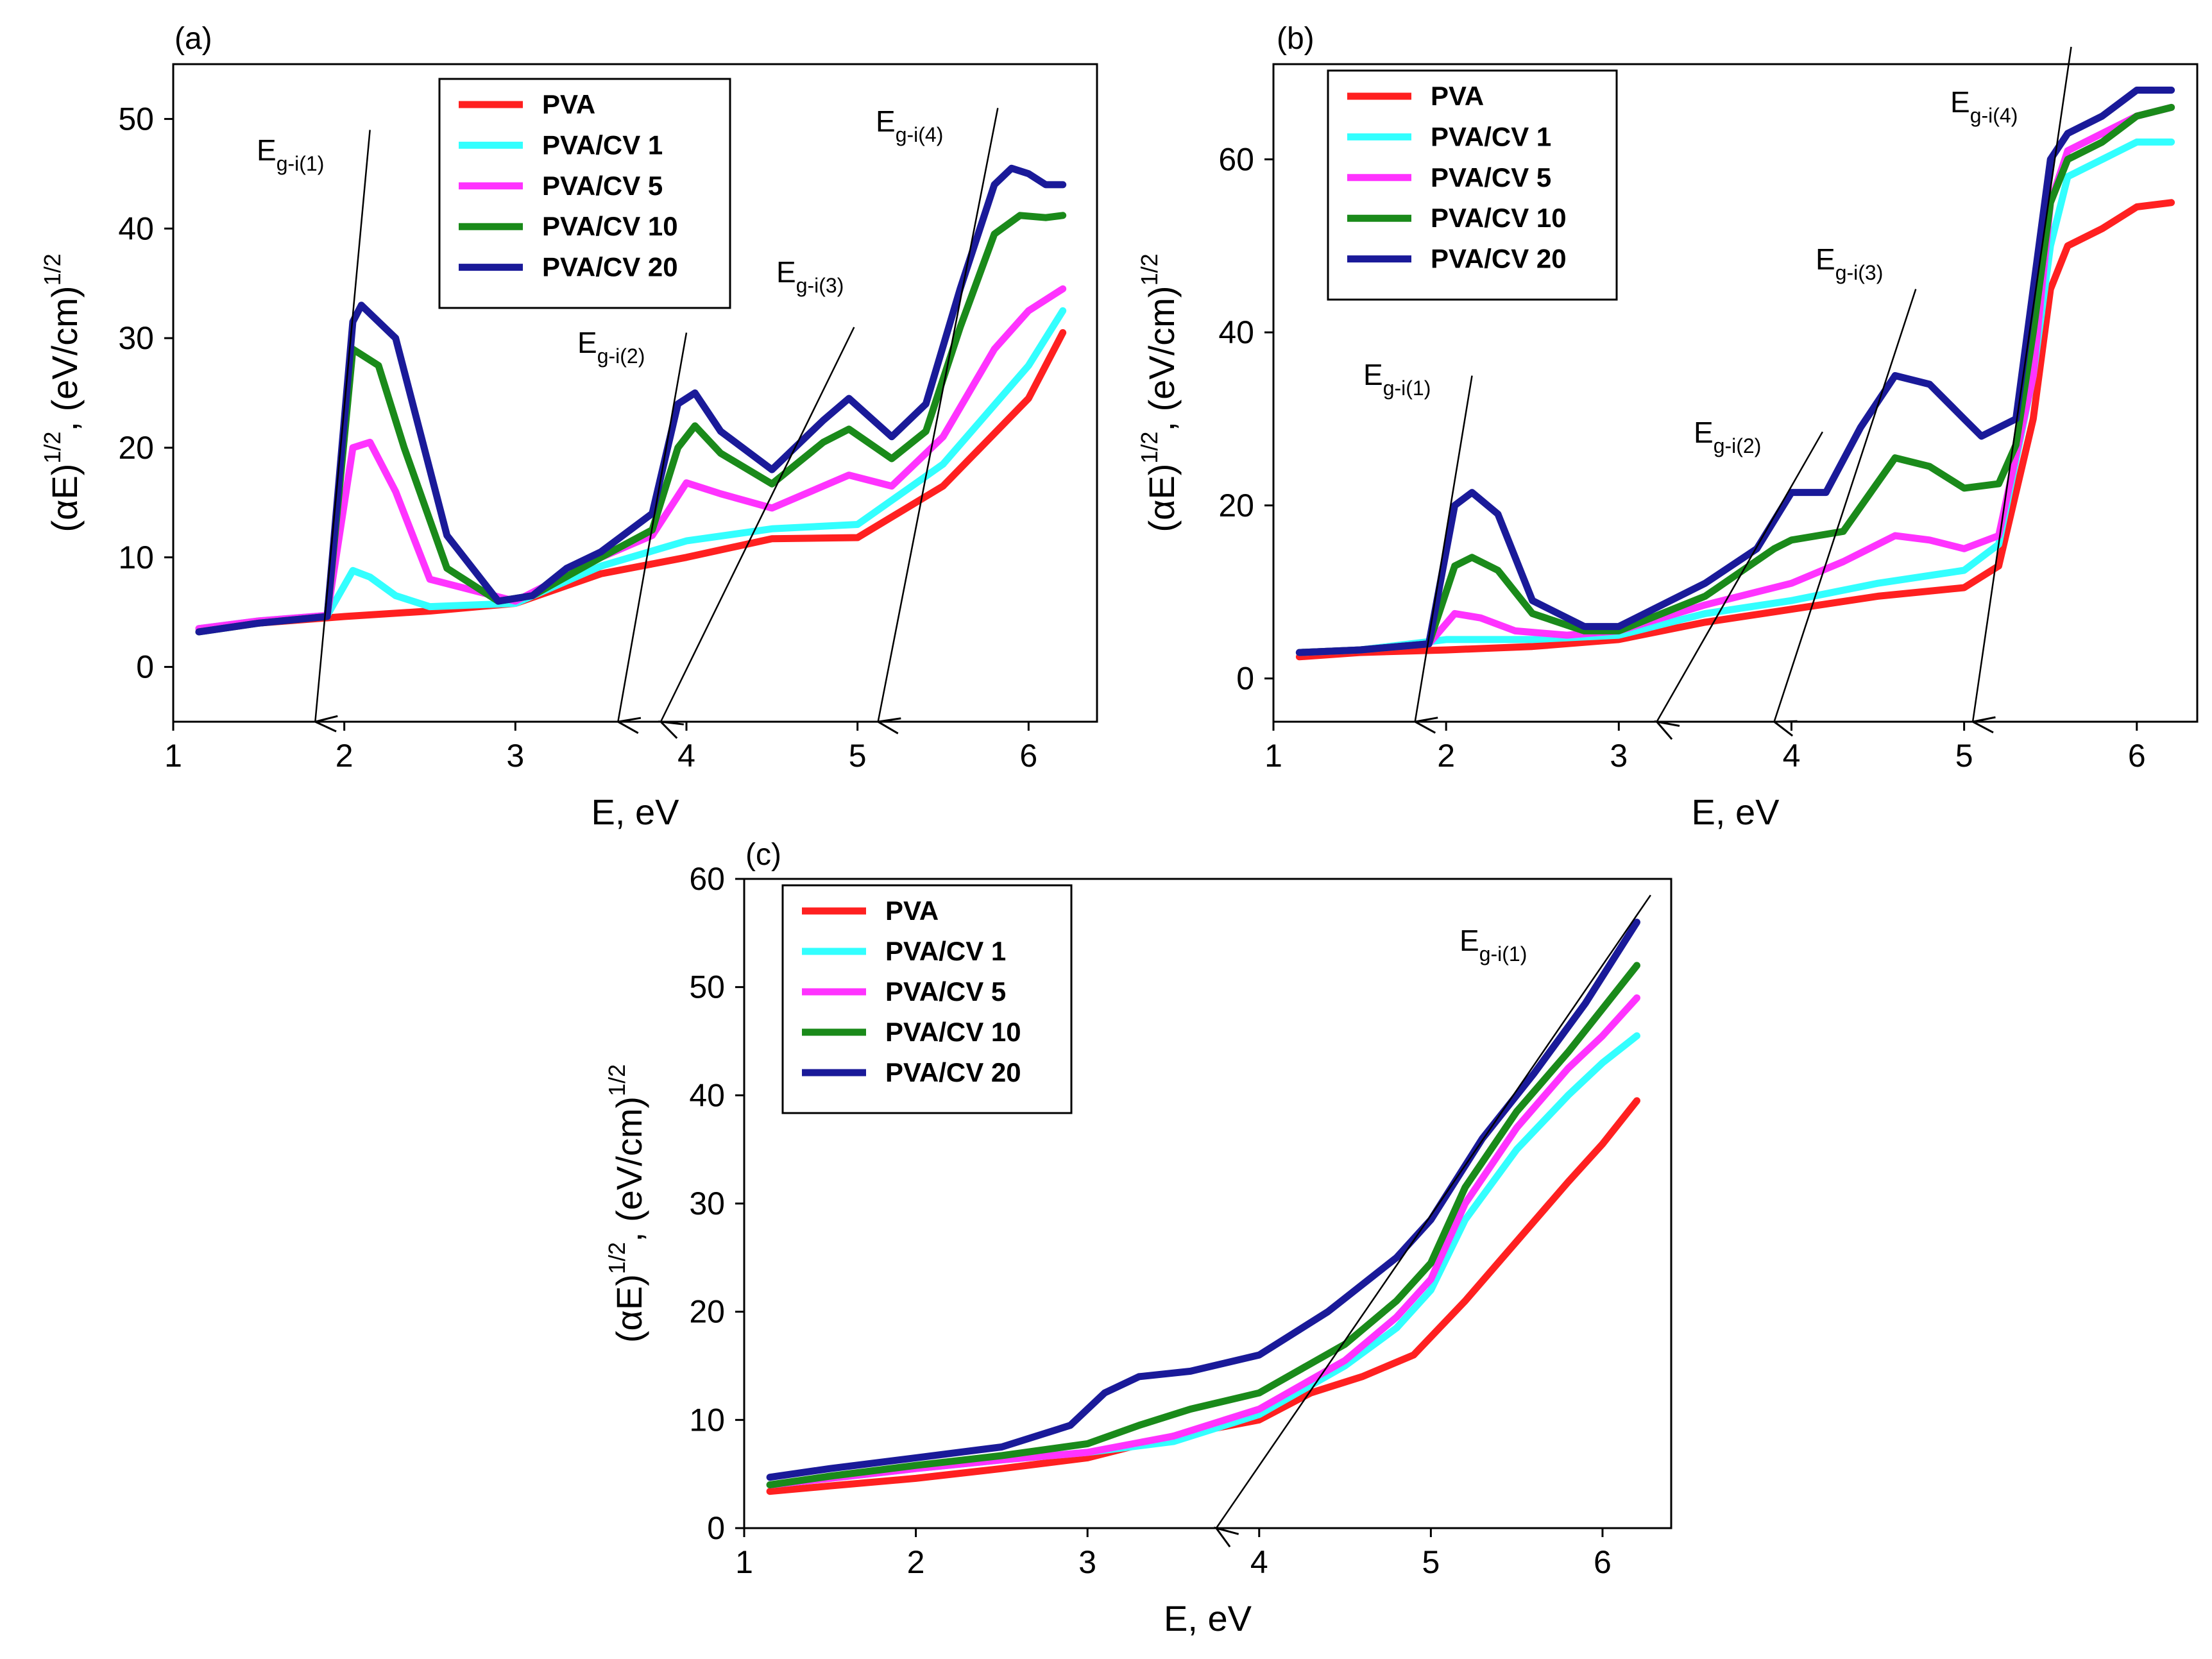  Describe the element at coordinates (1295, 39) in the screenshot. I see `panel-label: (b)` at that location.